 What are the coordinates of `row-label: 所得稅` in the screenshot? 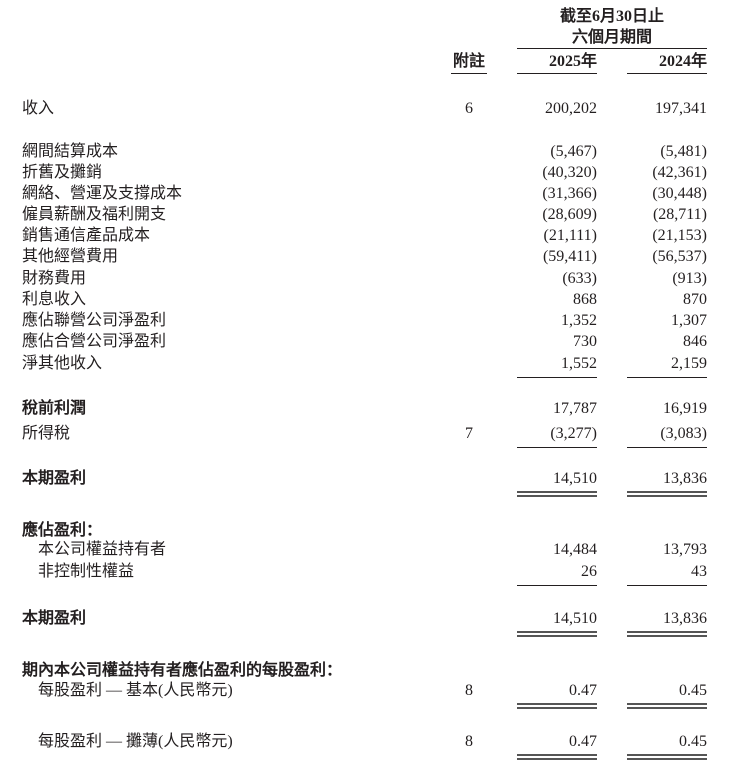 It's located at (46, 433).